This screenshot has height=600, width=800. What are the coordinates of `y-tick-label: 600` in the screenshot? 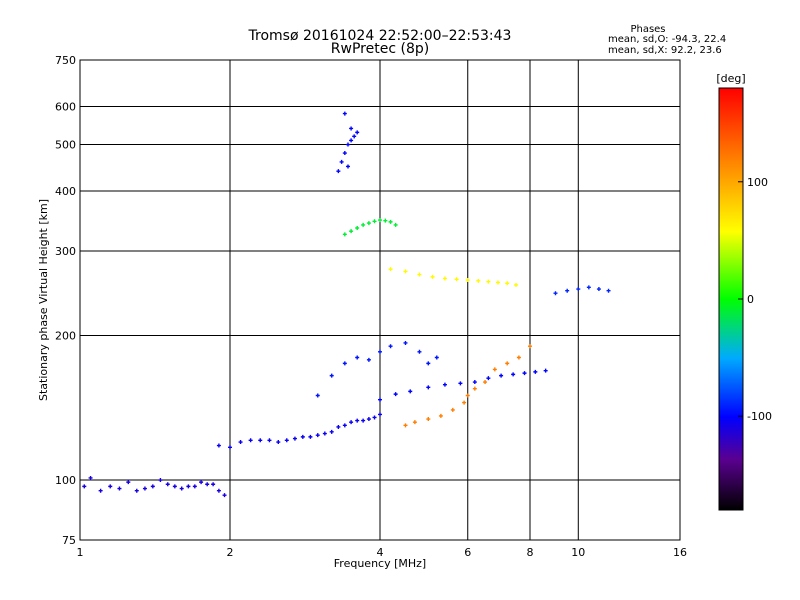 It's located at (65, 107).